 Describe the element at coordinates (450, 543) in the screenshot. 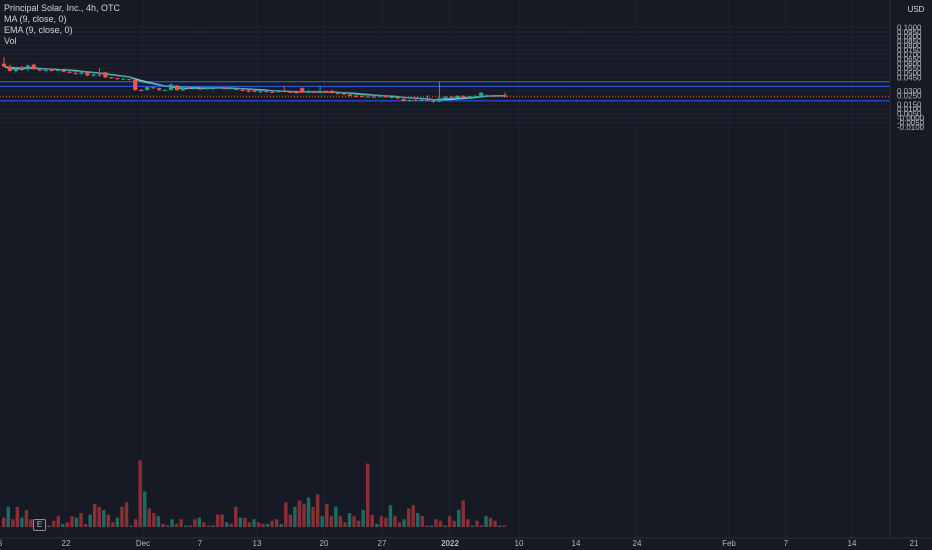

I see `time-tick-label: 2022` at that location.